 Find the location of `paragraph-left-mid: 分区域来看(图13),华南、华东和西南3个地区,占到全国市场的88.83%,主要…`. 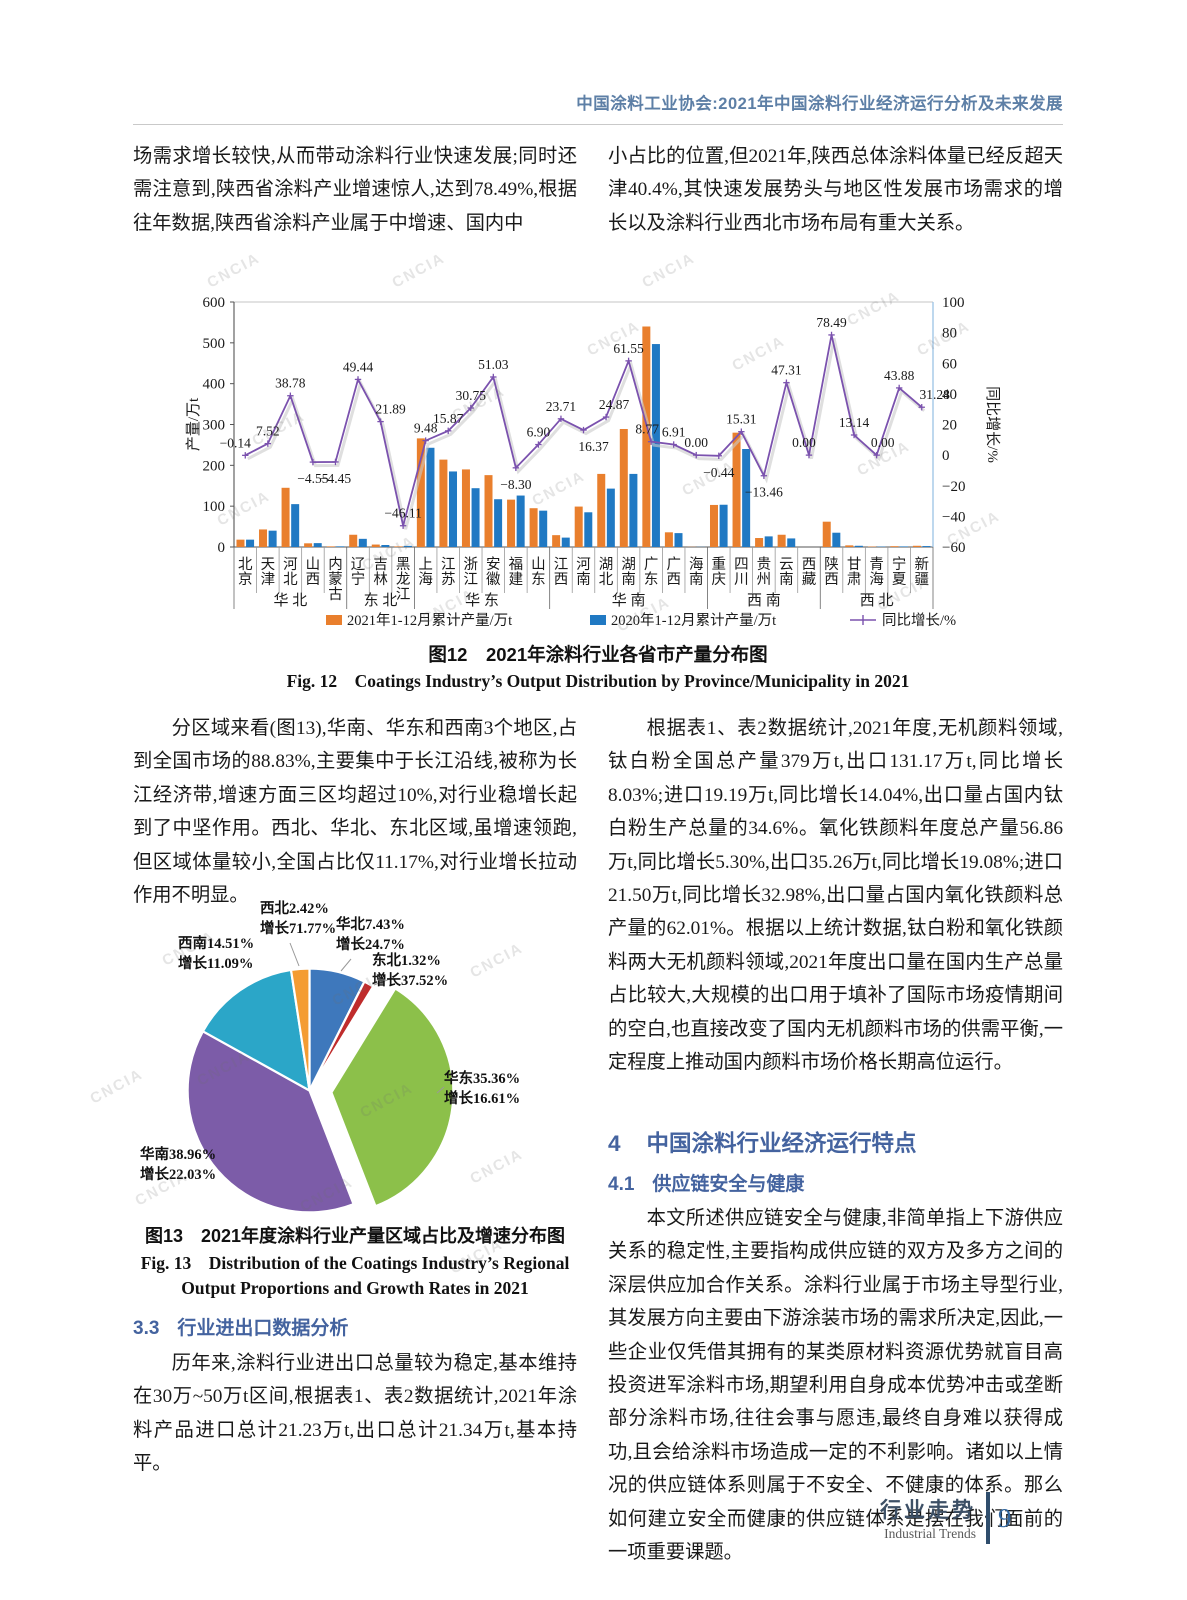

paragraph-left-mid: 分区域来看(图13),华南、华东和西南3个地区,占到全国市场的88.83%,主要… is located at coordinates (355, 812).